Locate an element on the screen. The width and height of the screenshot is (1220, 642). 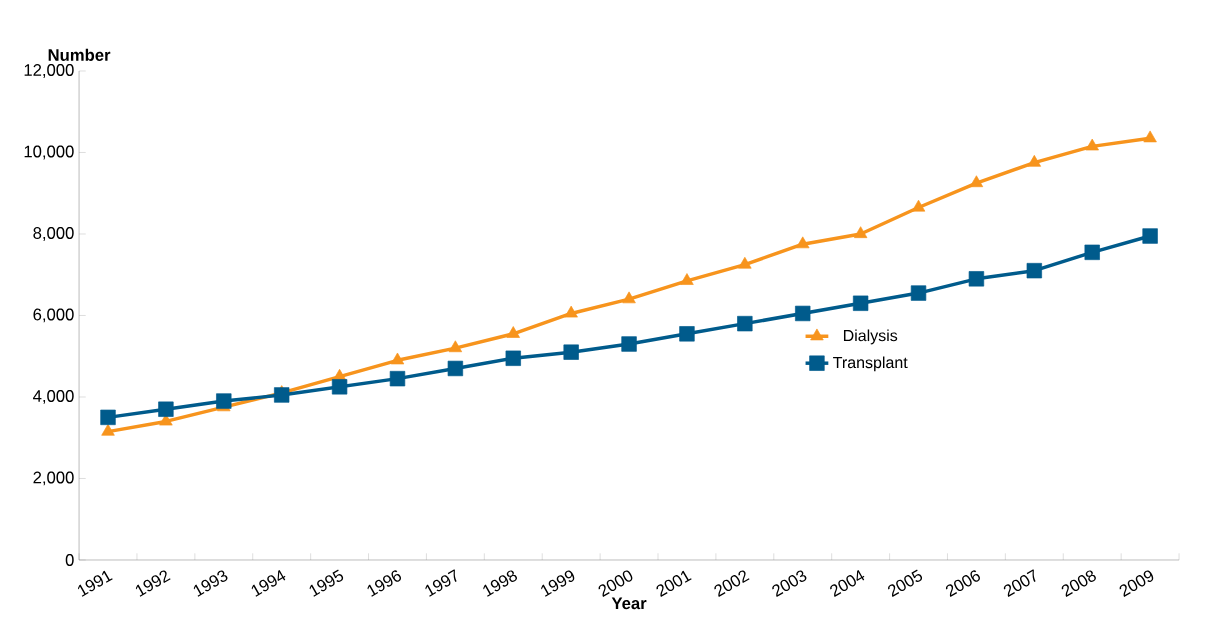
x-tick-label: 2003 is located at coordinates (789, 583).